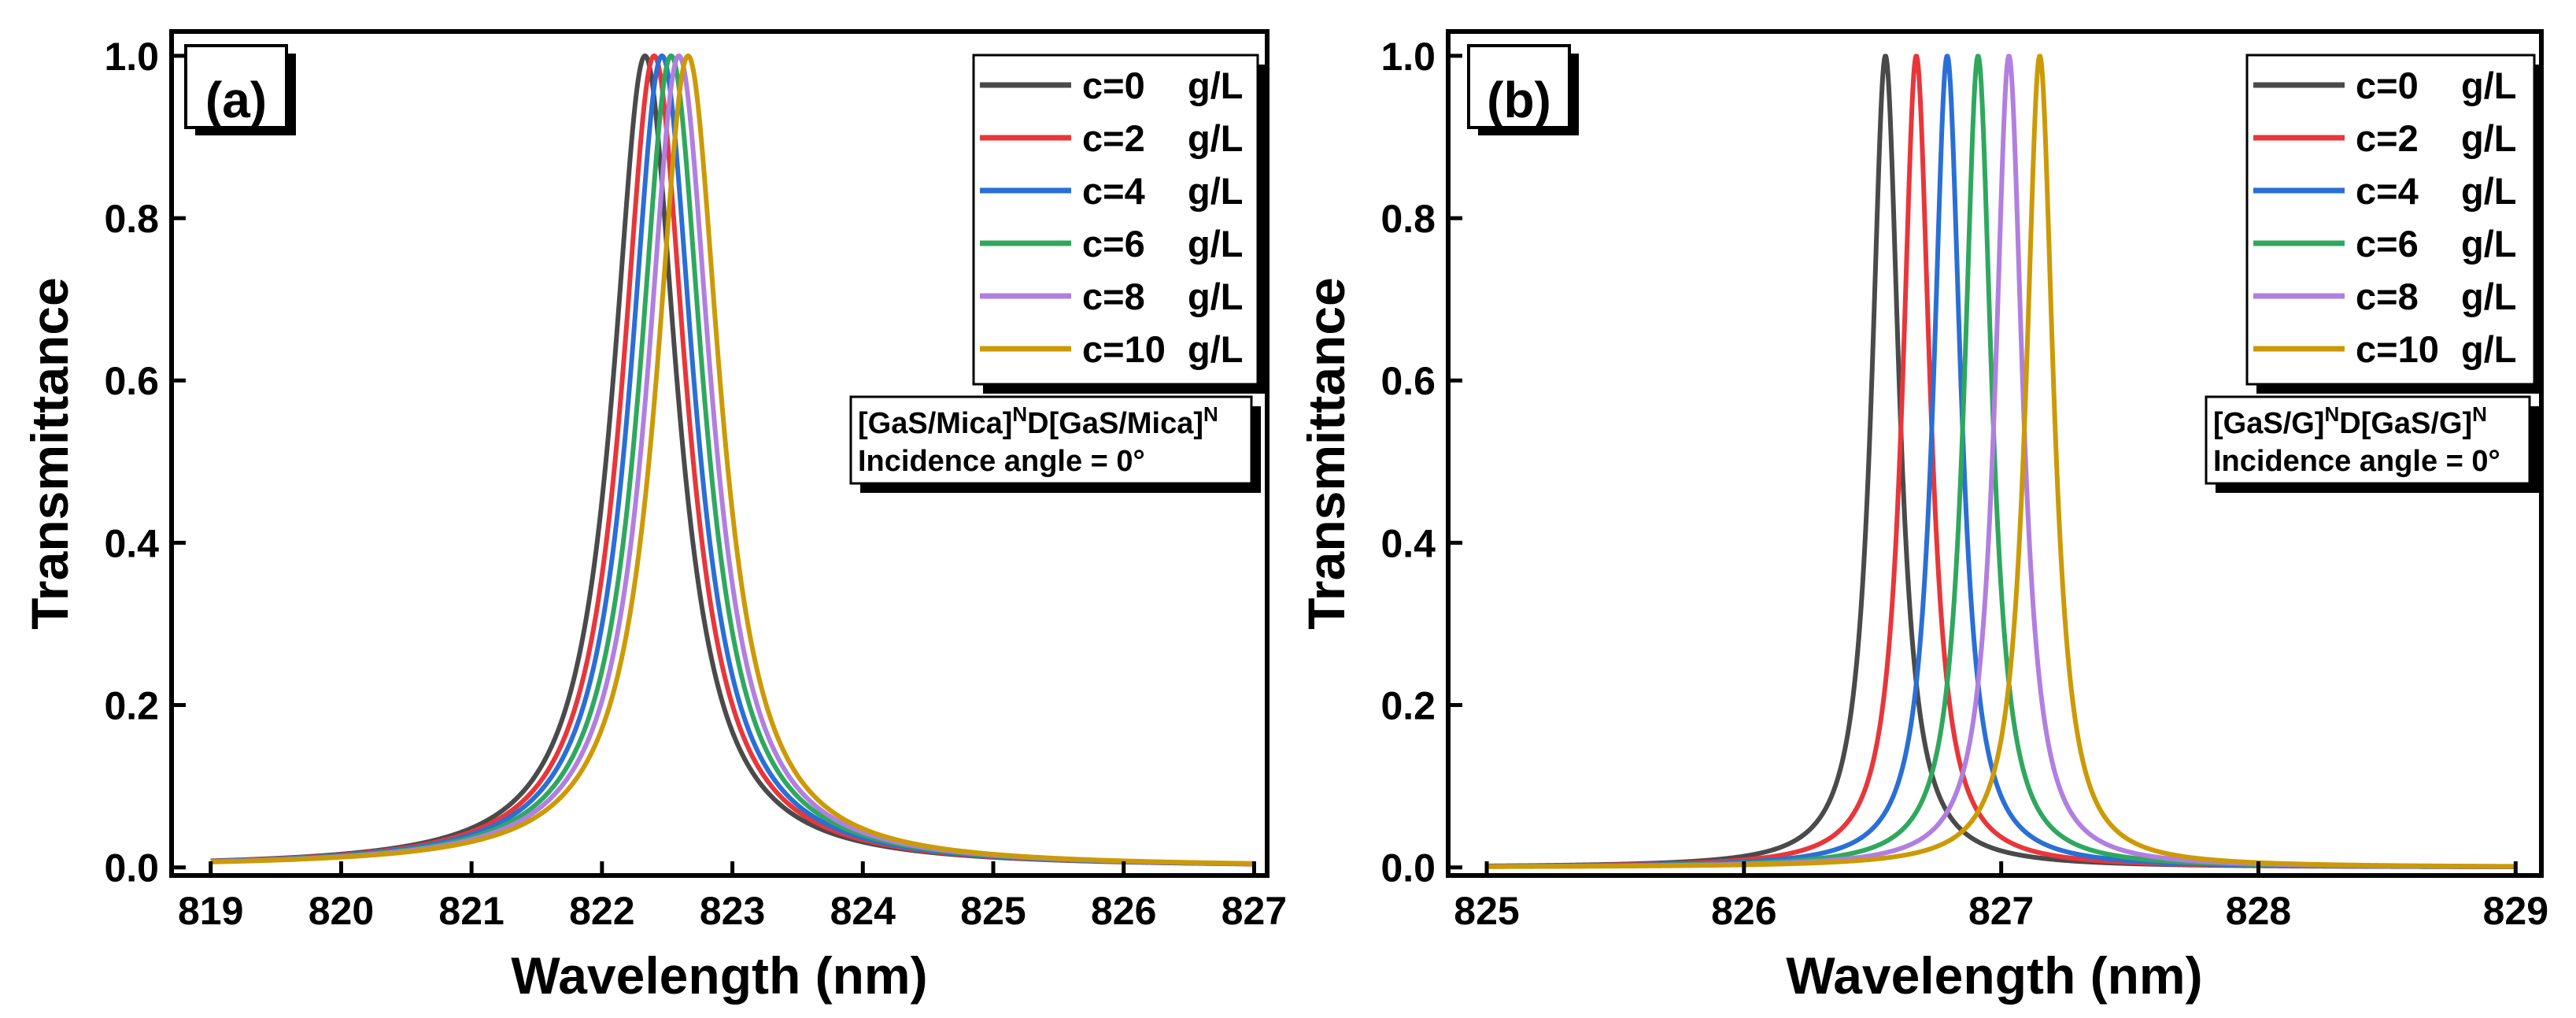 This screenshot has height=1018, width=2576. I want to click on panel-label-box-a: (a), so click(240, 89).